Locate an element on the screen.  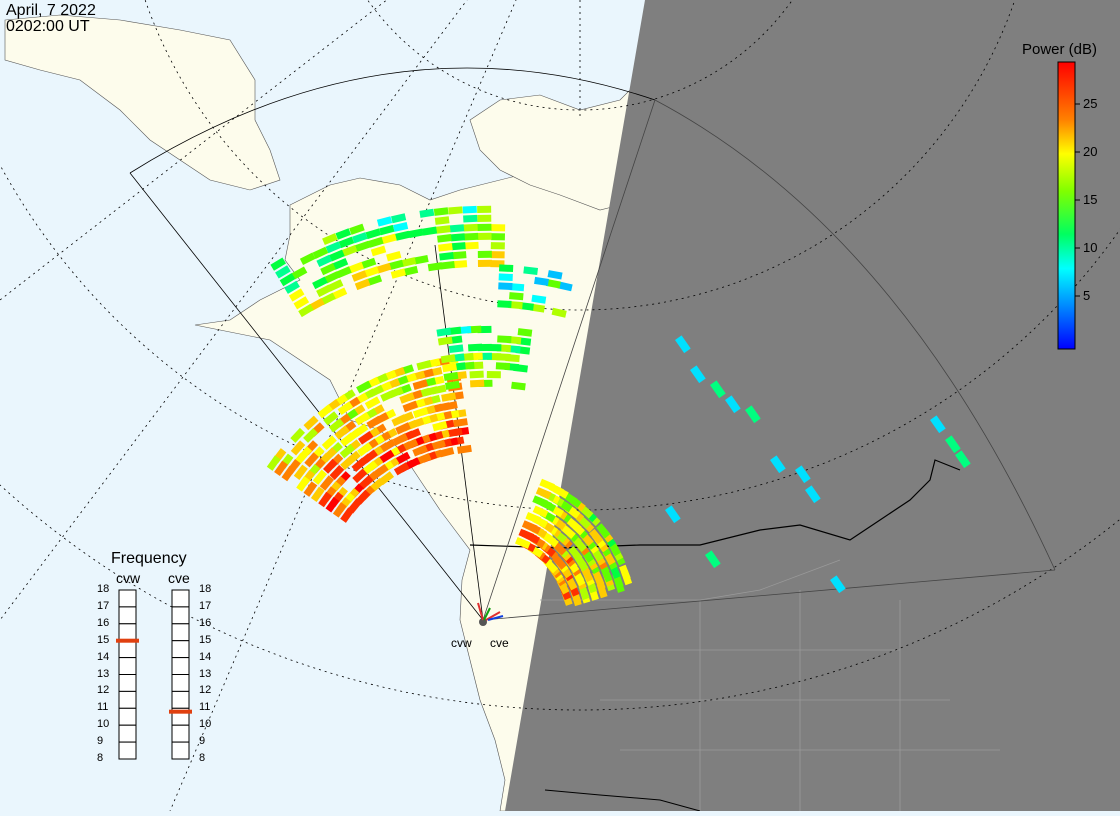
frequency-scale-label: 13 is located at coordinates (205, 673).